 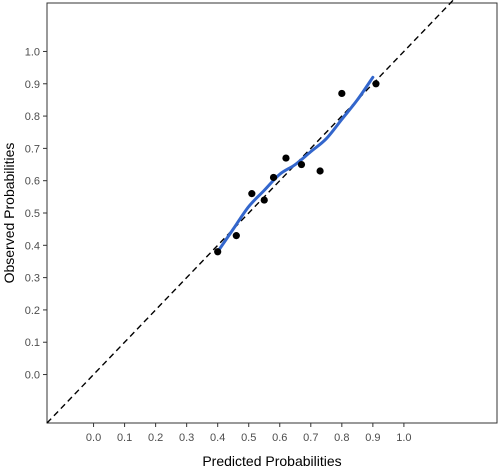 What do you see at coordinates (124, 438) in the screenshot?
I see `x-tick-label: 0.1` at bounding box center [124, 438].